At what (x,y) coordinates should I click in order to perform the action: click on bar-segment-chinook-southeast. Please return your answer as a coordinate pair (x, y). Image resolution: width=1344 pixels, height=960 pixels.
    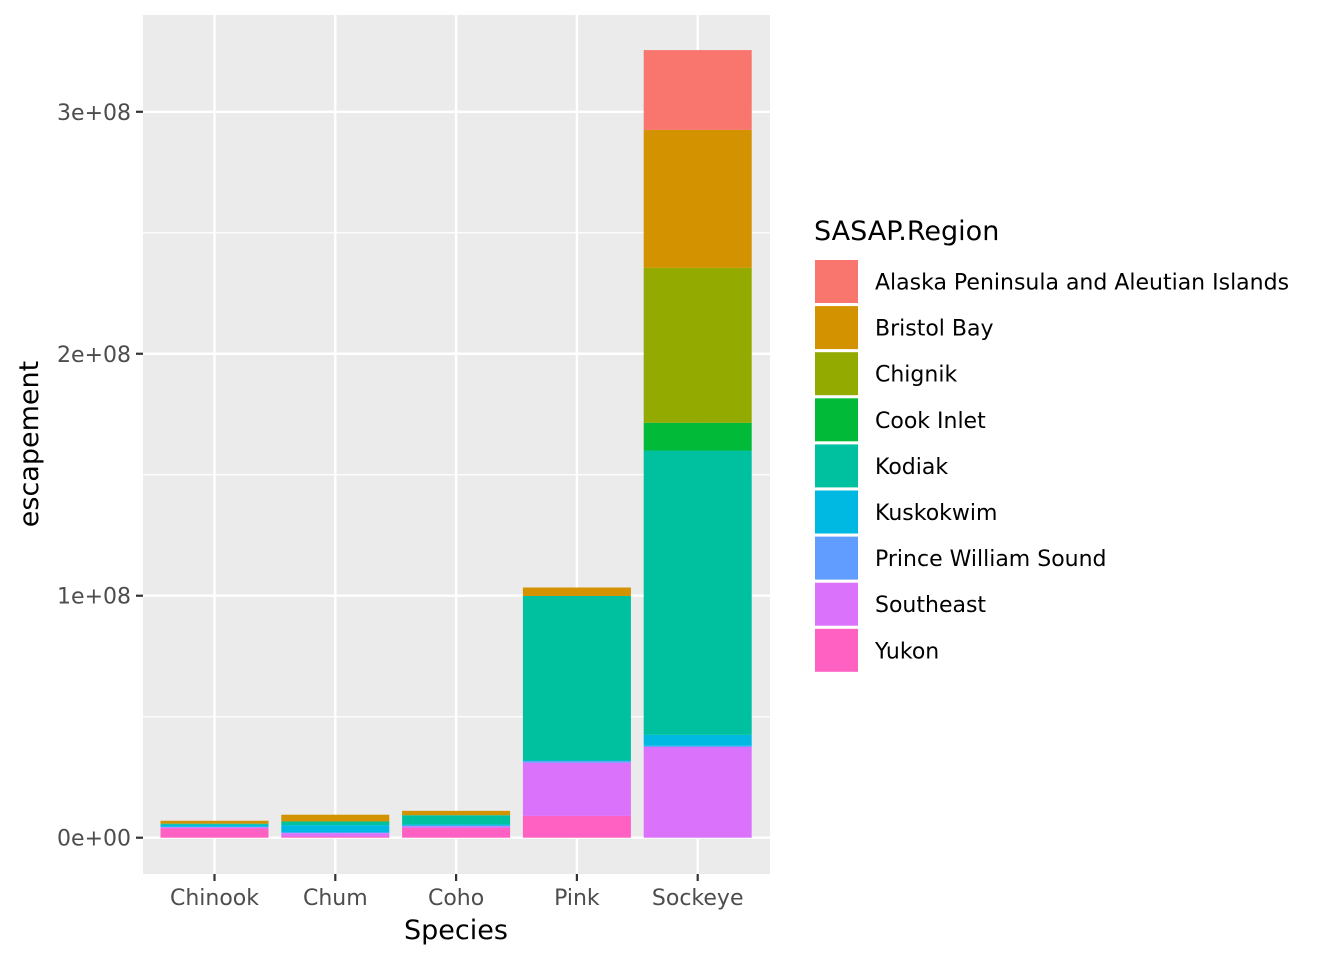
    Looking at the image, I should click on (214, 828).